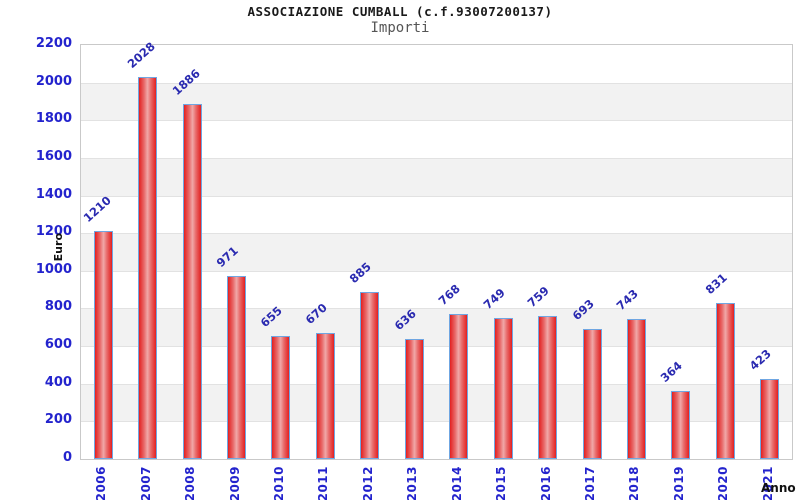 The image size is (800, 500). Describe the element at coordinates (501, 483) in the screenshot. I see `x-tick-label-2015: 2015` at that location.